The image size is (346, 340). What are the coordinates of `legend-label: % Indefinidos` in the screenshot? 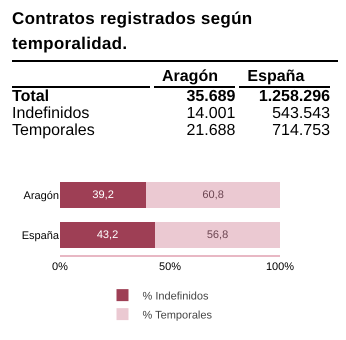 It's located at (176, 296).